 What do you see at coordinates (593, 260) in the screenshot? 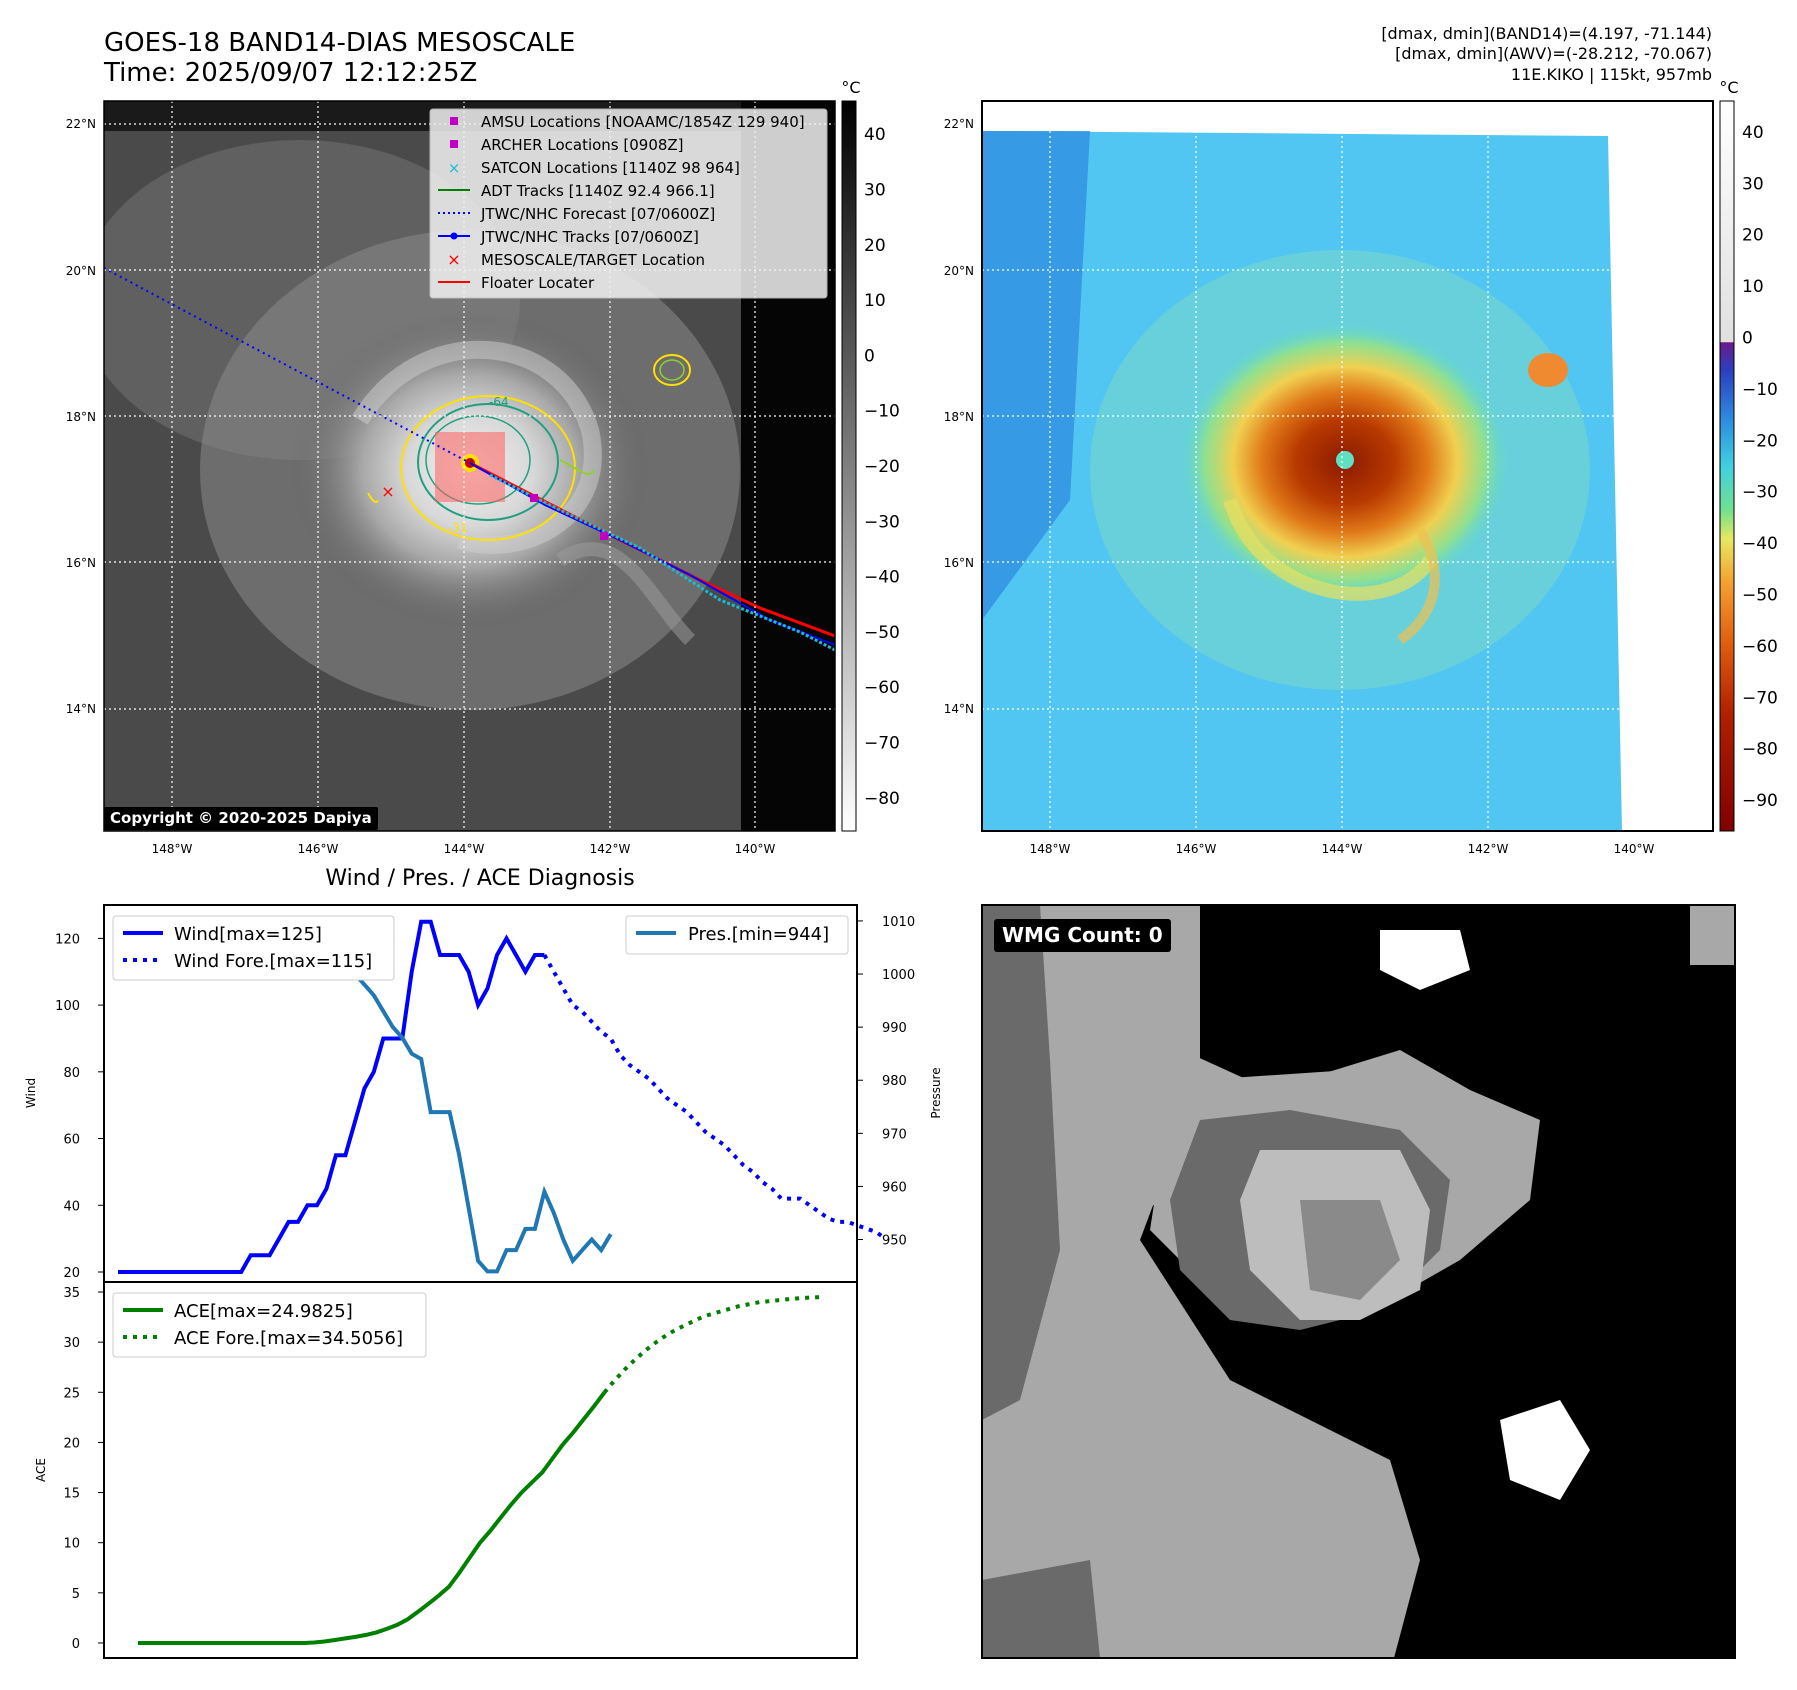
I see `svg-text: MESOSCALE/TARGET Location` at bounding box center [593, 260].